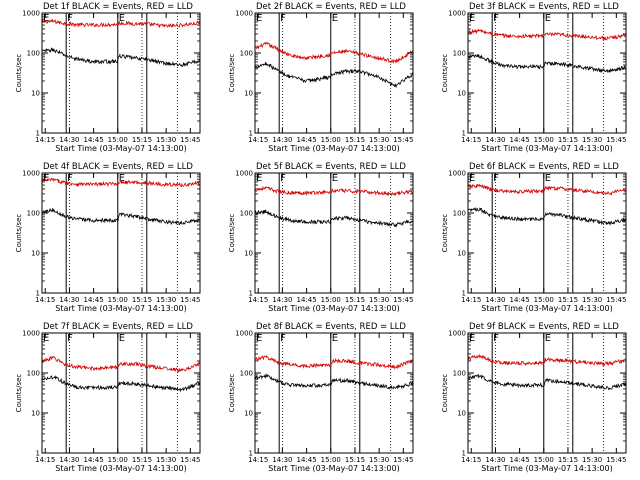 Image resolution: width=640 pixels, height=480 pixels. What do you see at coordinates (118, 7) in the screenshot?
I see `chart-title: Det 1f BLACK = Events, RED = LLD` at bounding box center [118, 7].